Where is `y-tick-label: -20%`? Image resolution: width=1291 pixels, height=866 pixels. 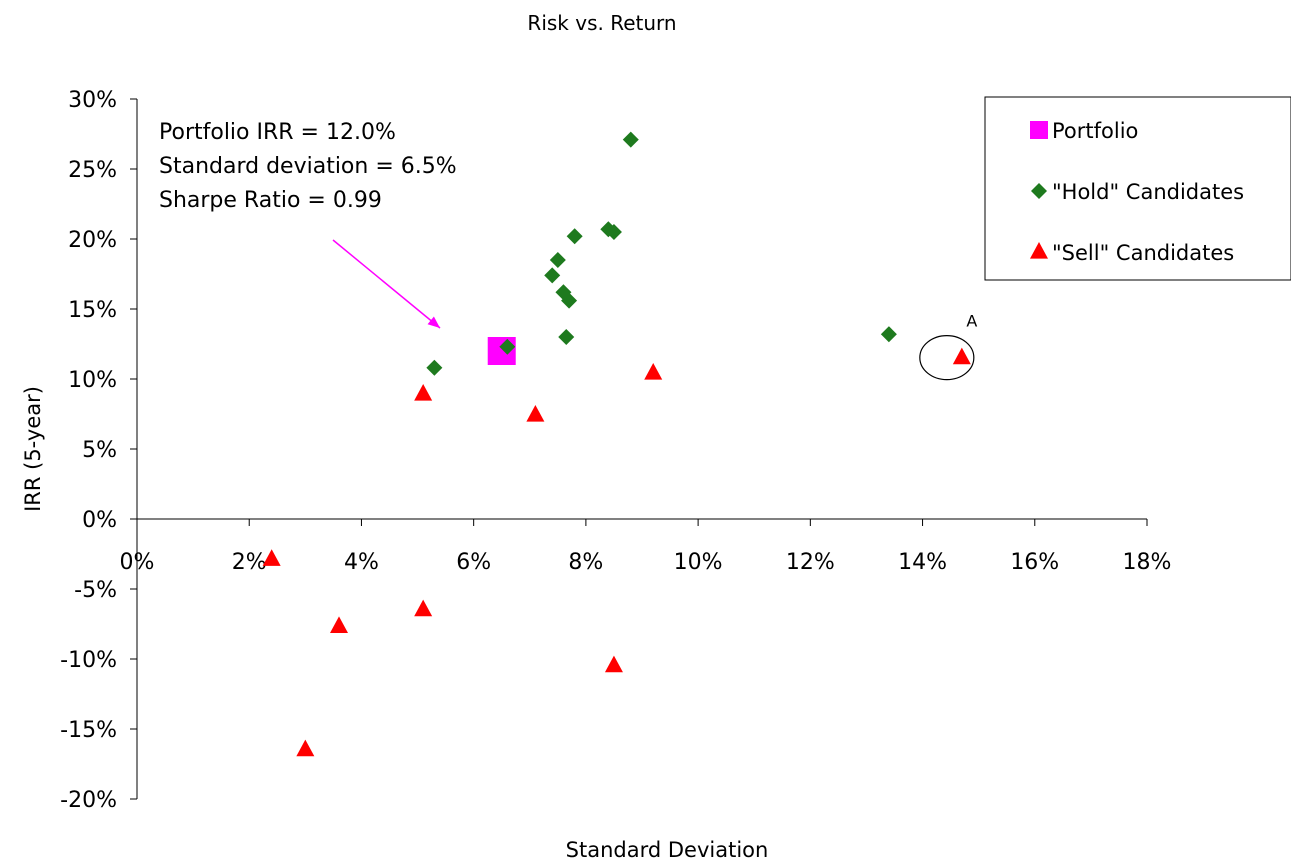 y-tick-label: -20% is located at coordinates (88, 800).